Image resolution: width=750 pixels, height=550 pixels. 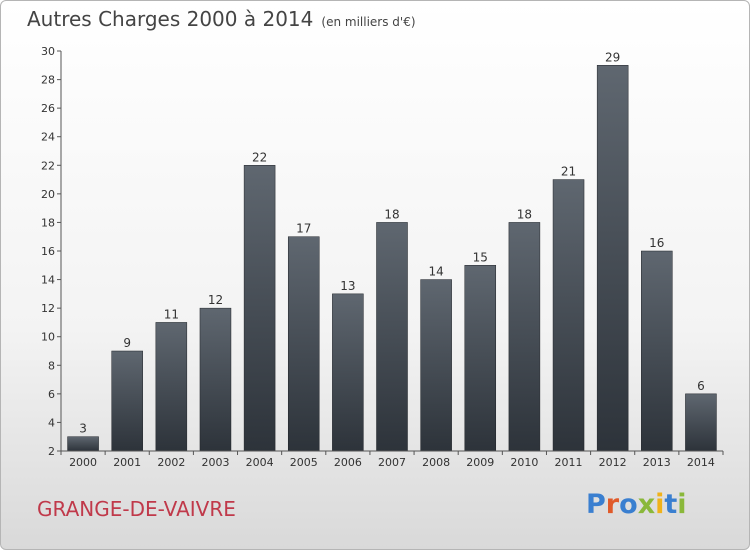 I want to click on y-tick-label: 30, so click(x=48, y=51).